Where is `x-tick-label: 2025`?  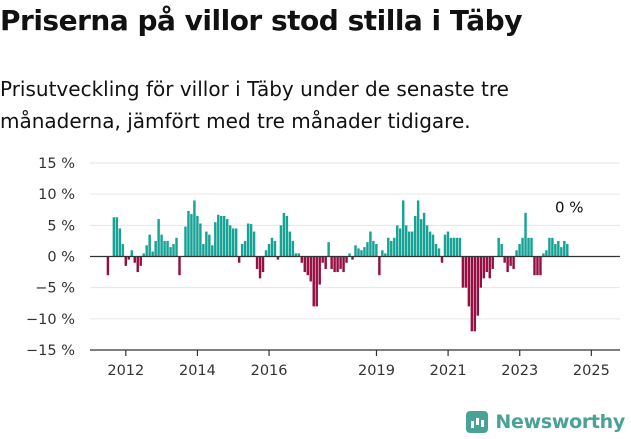 x-tick-label: 2025 is located at coordinates (591, 371).